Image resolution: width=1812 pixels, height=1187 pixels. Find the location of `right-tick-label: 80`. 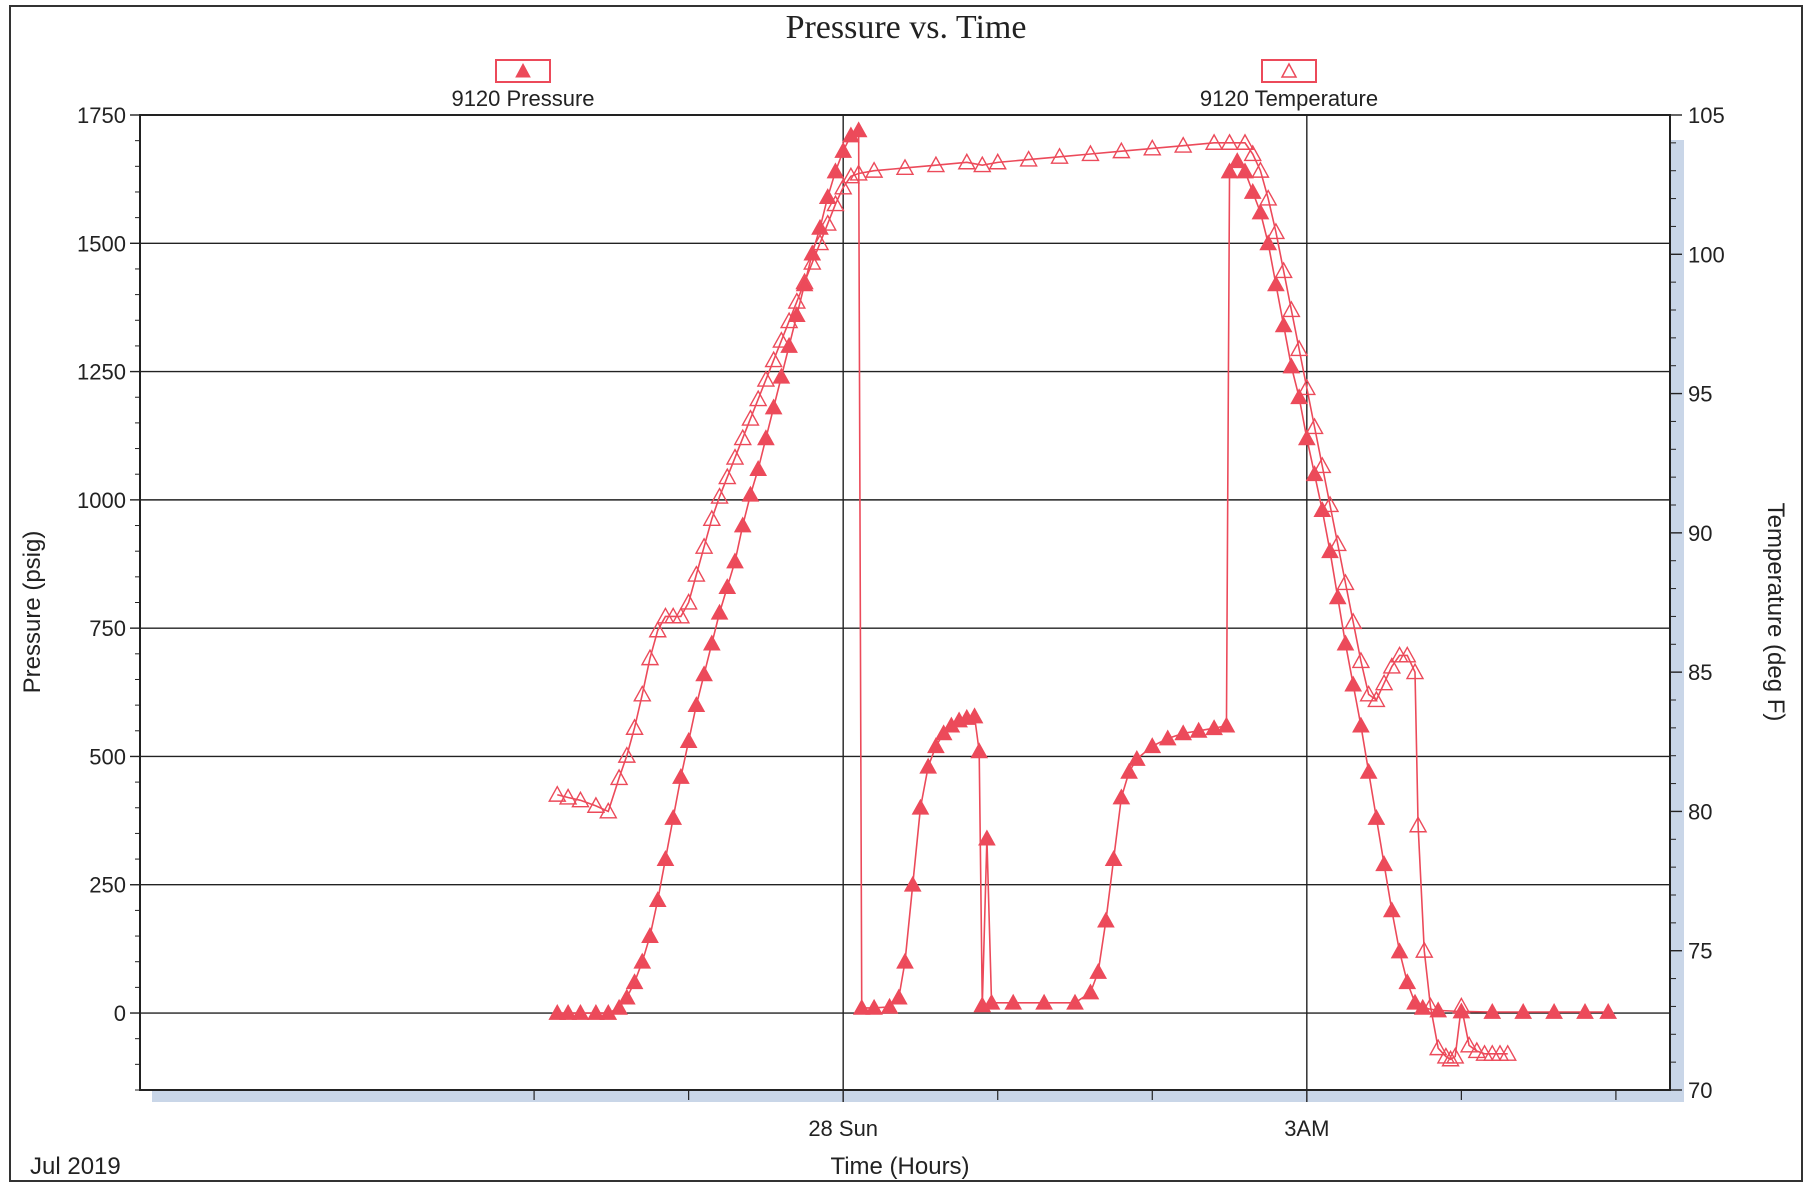

right-tick-label: 80 is located at coordinates (1700, 811).